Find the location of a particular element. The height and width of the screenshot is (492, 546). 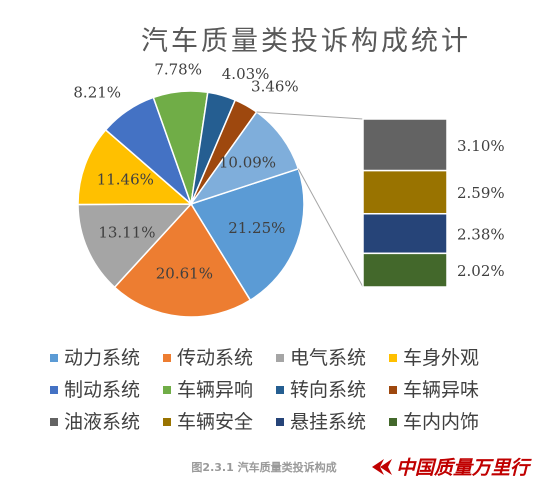

legend-label-5: 制动系统 is located at coordinates (102, 390).